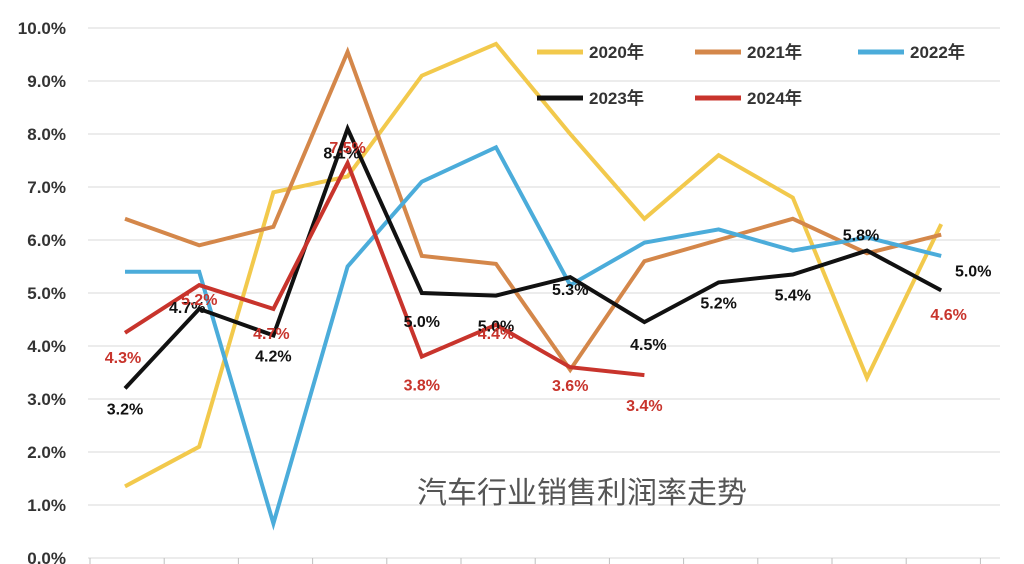  I want to click on data-label: 8.1%, so click(341, 154).